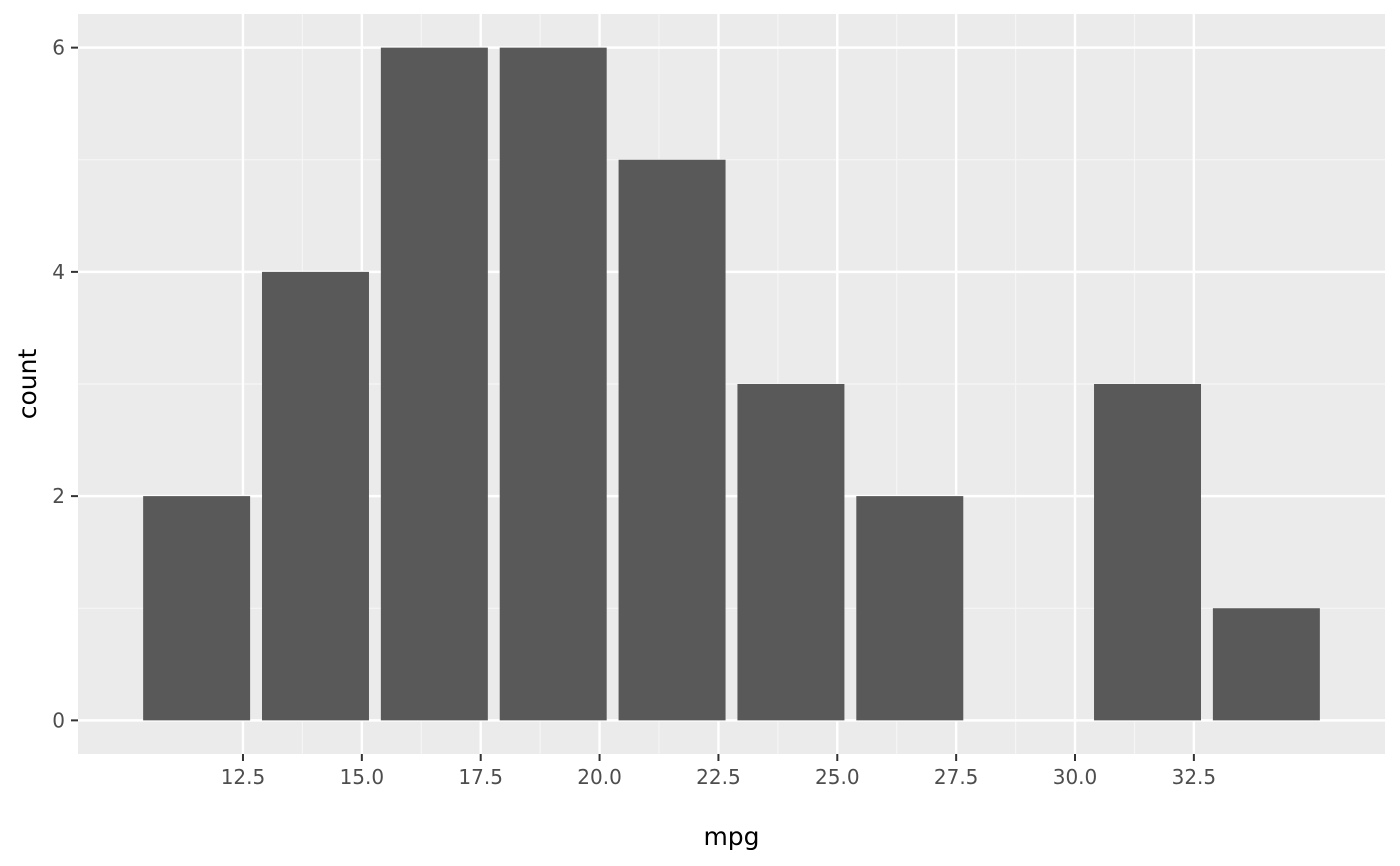 This screenshot has height=866, width=1400. What do you see at coordinates (58, 496) in the screenshot?
I see `y-tick-label: 2` at bounding box center [58, 496].